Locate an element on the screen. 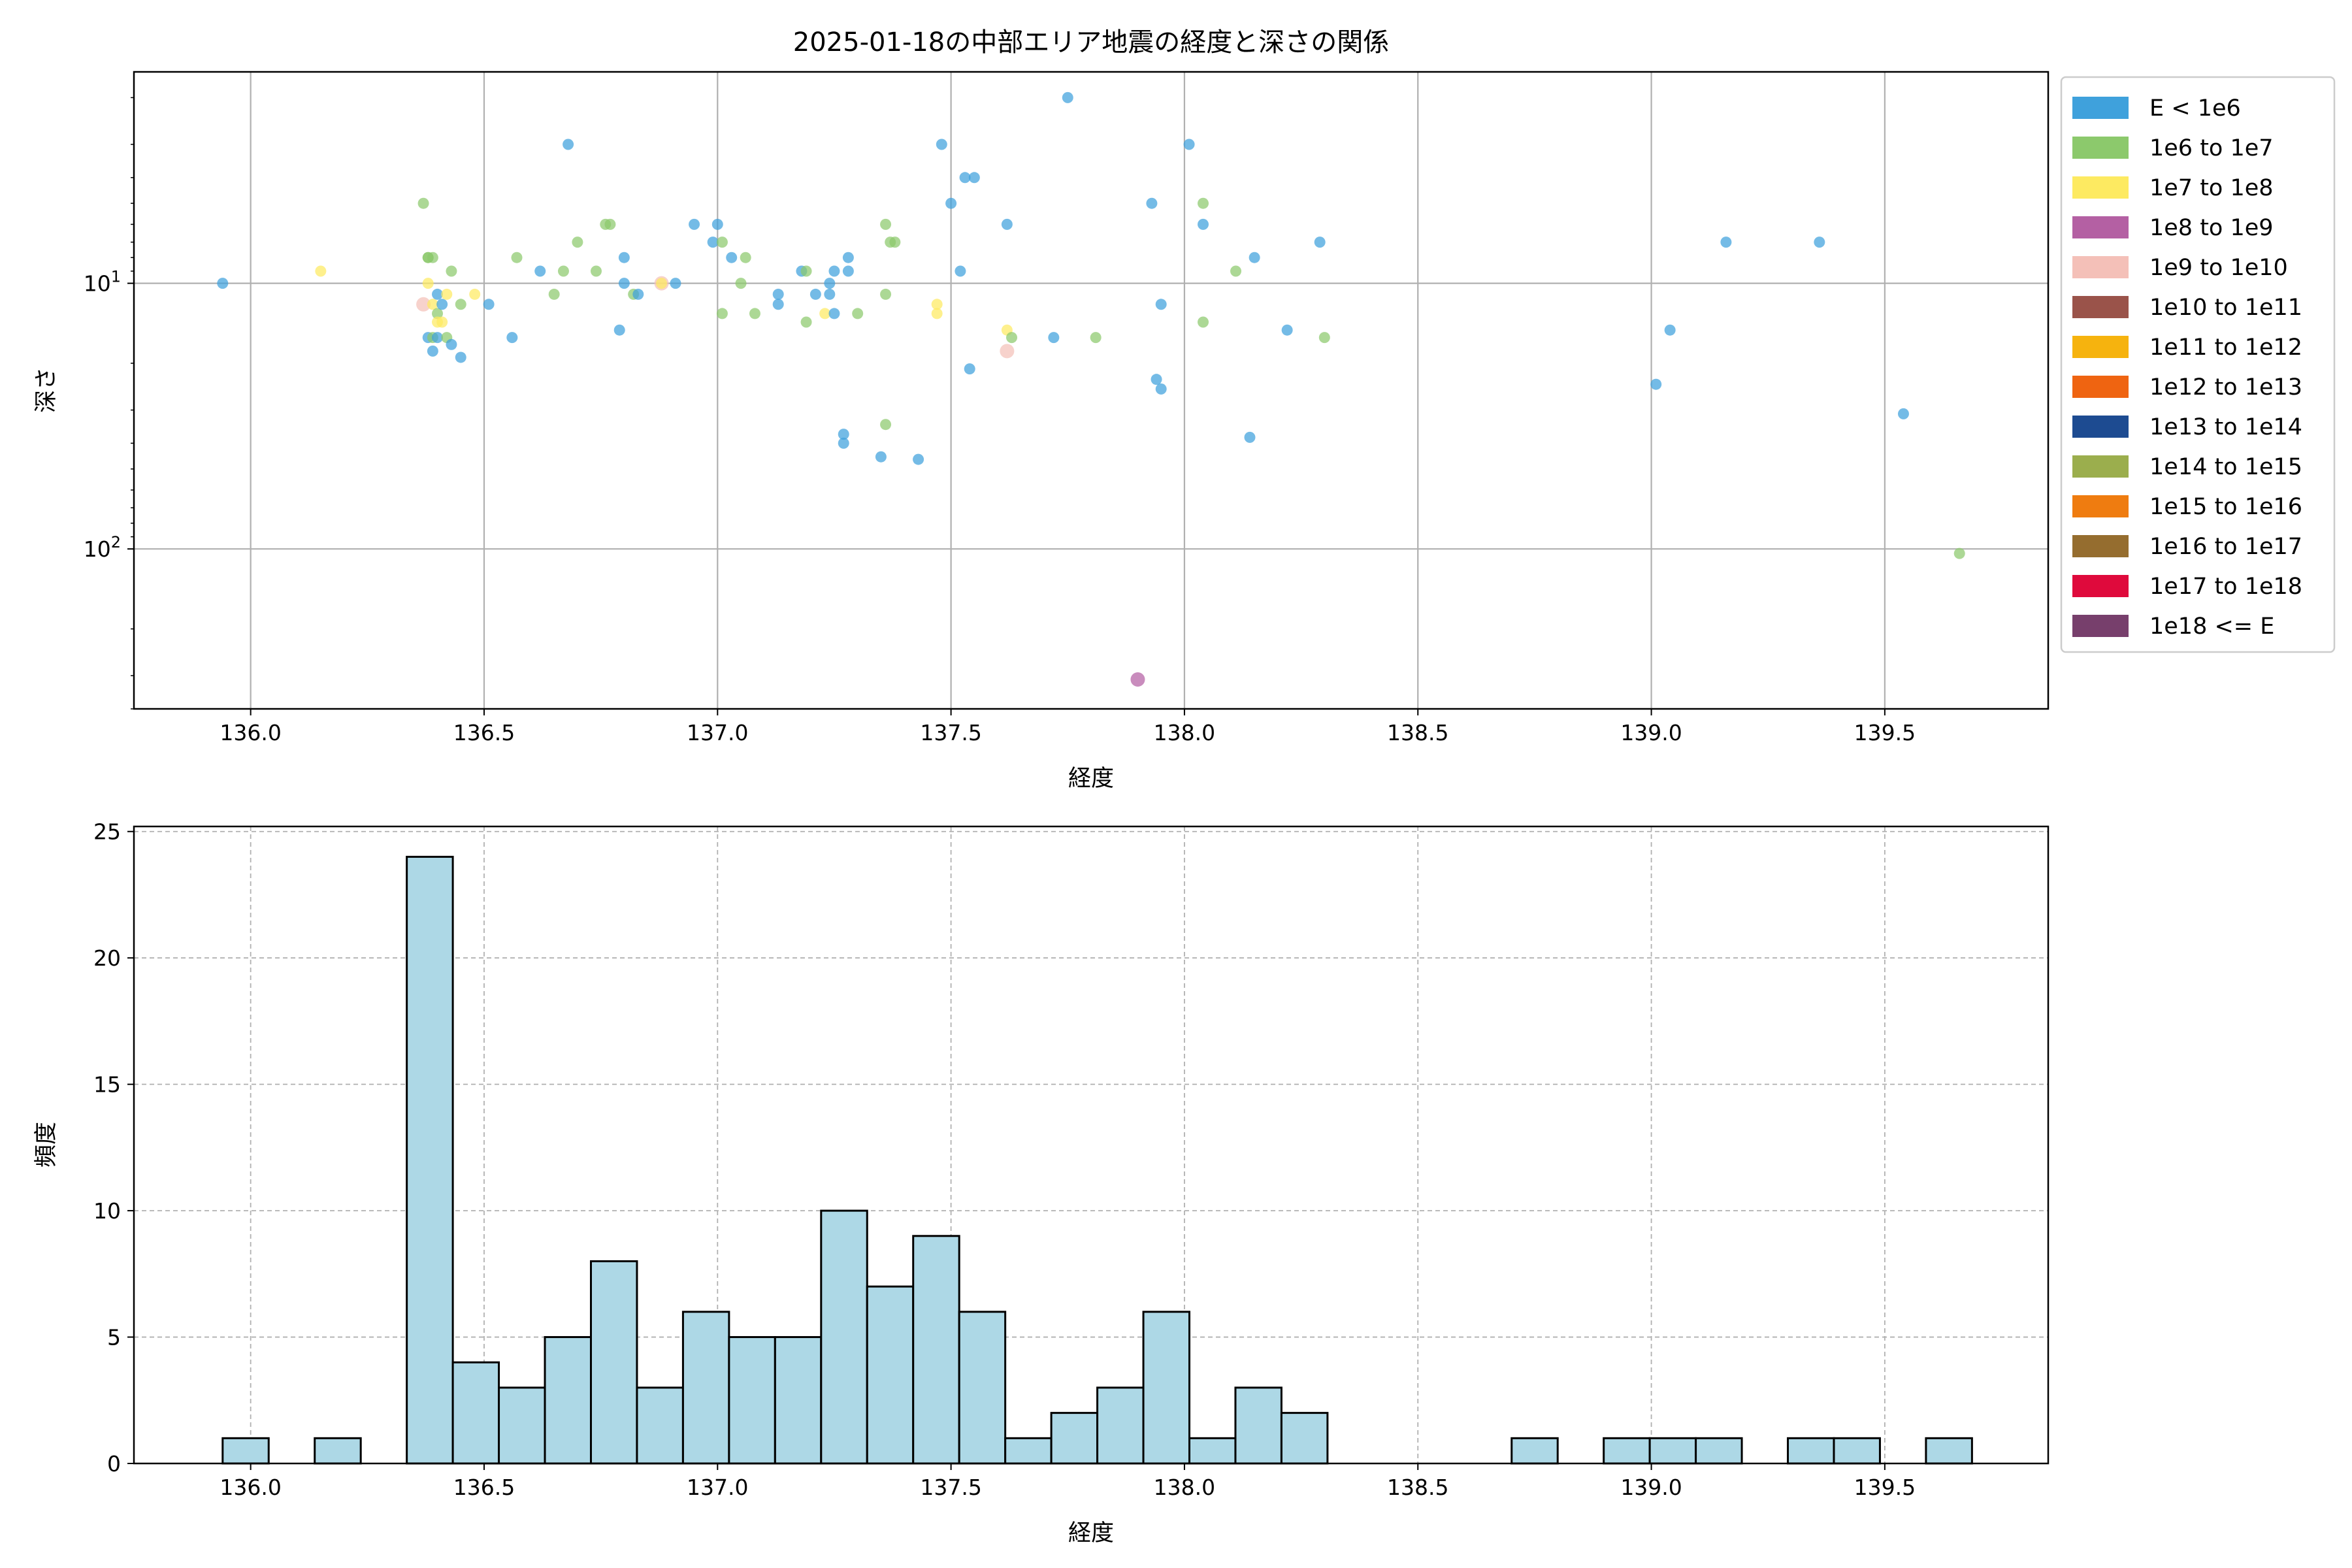  scatter-x-axis-label: 経度 is located at coordinates (1091, 779).